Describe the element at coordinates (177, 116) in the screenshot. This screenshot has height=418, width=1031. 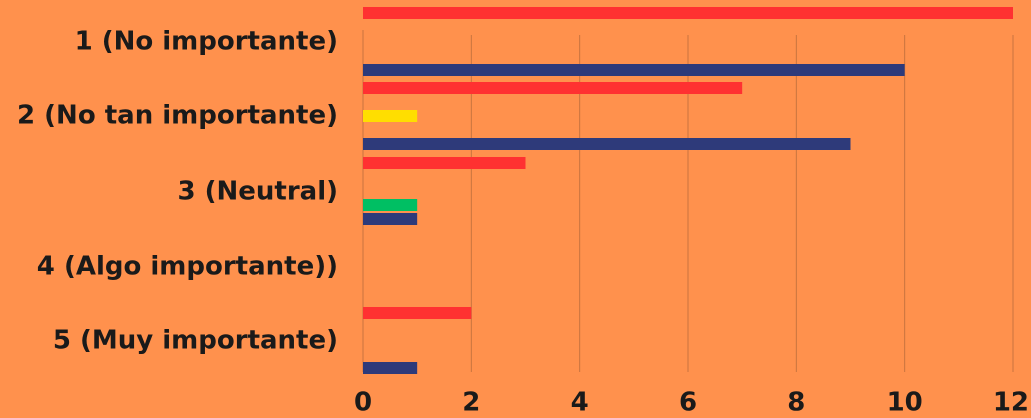
I see `category-label-2: 2 (No tan importante)` at that location.